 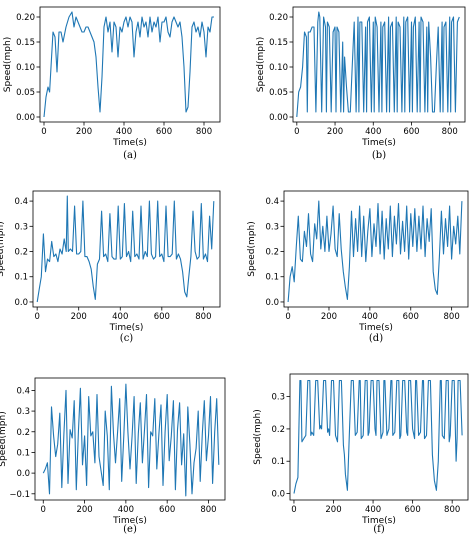 I want to click on y-tick-label: −0.1, so click(x=19, y=495).